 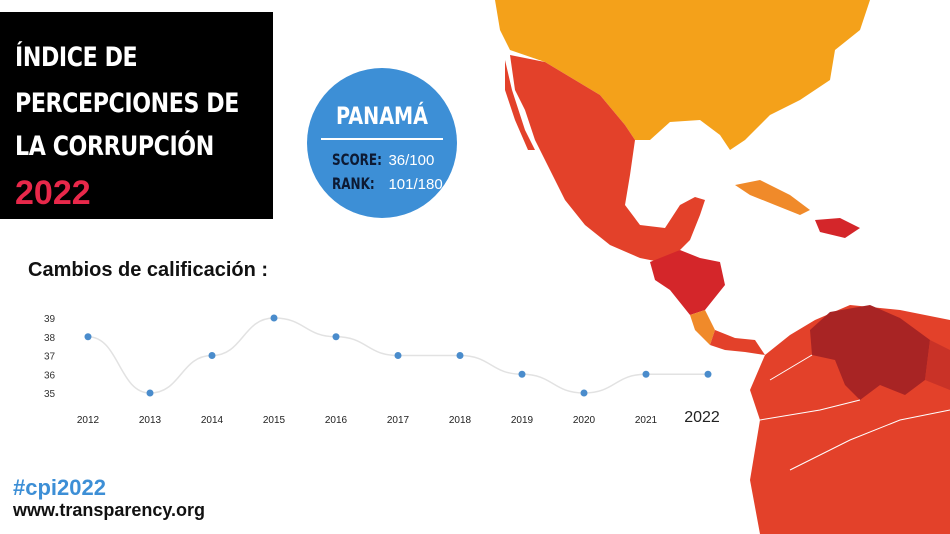 I want to click on map-central-america, so click(x=687, y=282).